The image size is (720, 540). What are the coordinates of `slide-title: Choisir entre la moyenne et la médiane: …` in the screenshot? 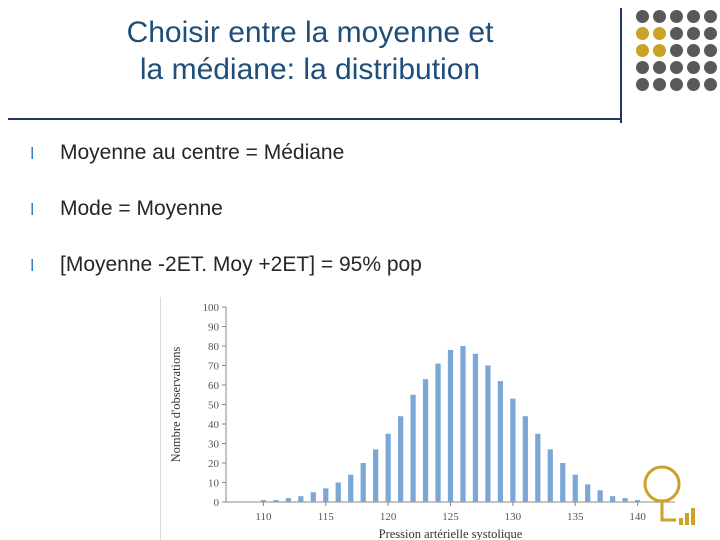 It's located at (310, 51).